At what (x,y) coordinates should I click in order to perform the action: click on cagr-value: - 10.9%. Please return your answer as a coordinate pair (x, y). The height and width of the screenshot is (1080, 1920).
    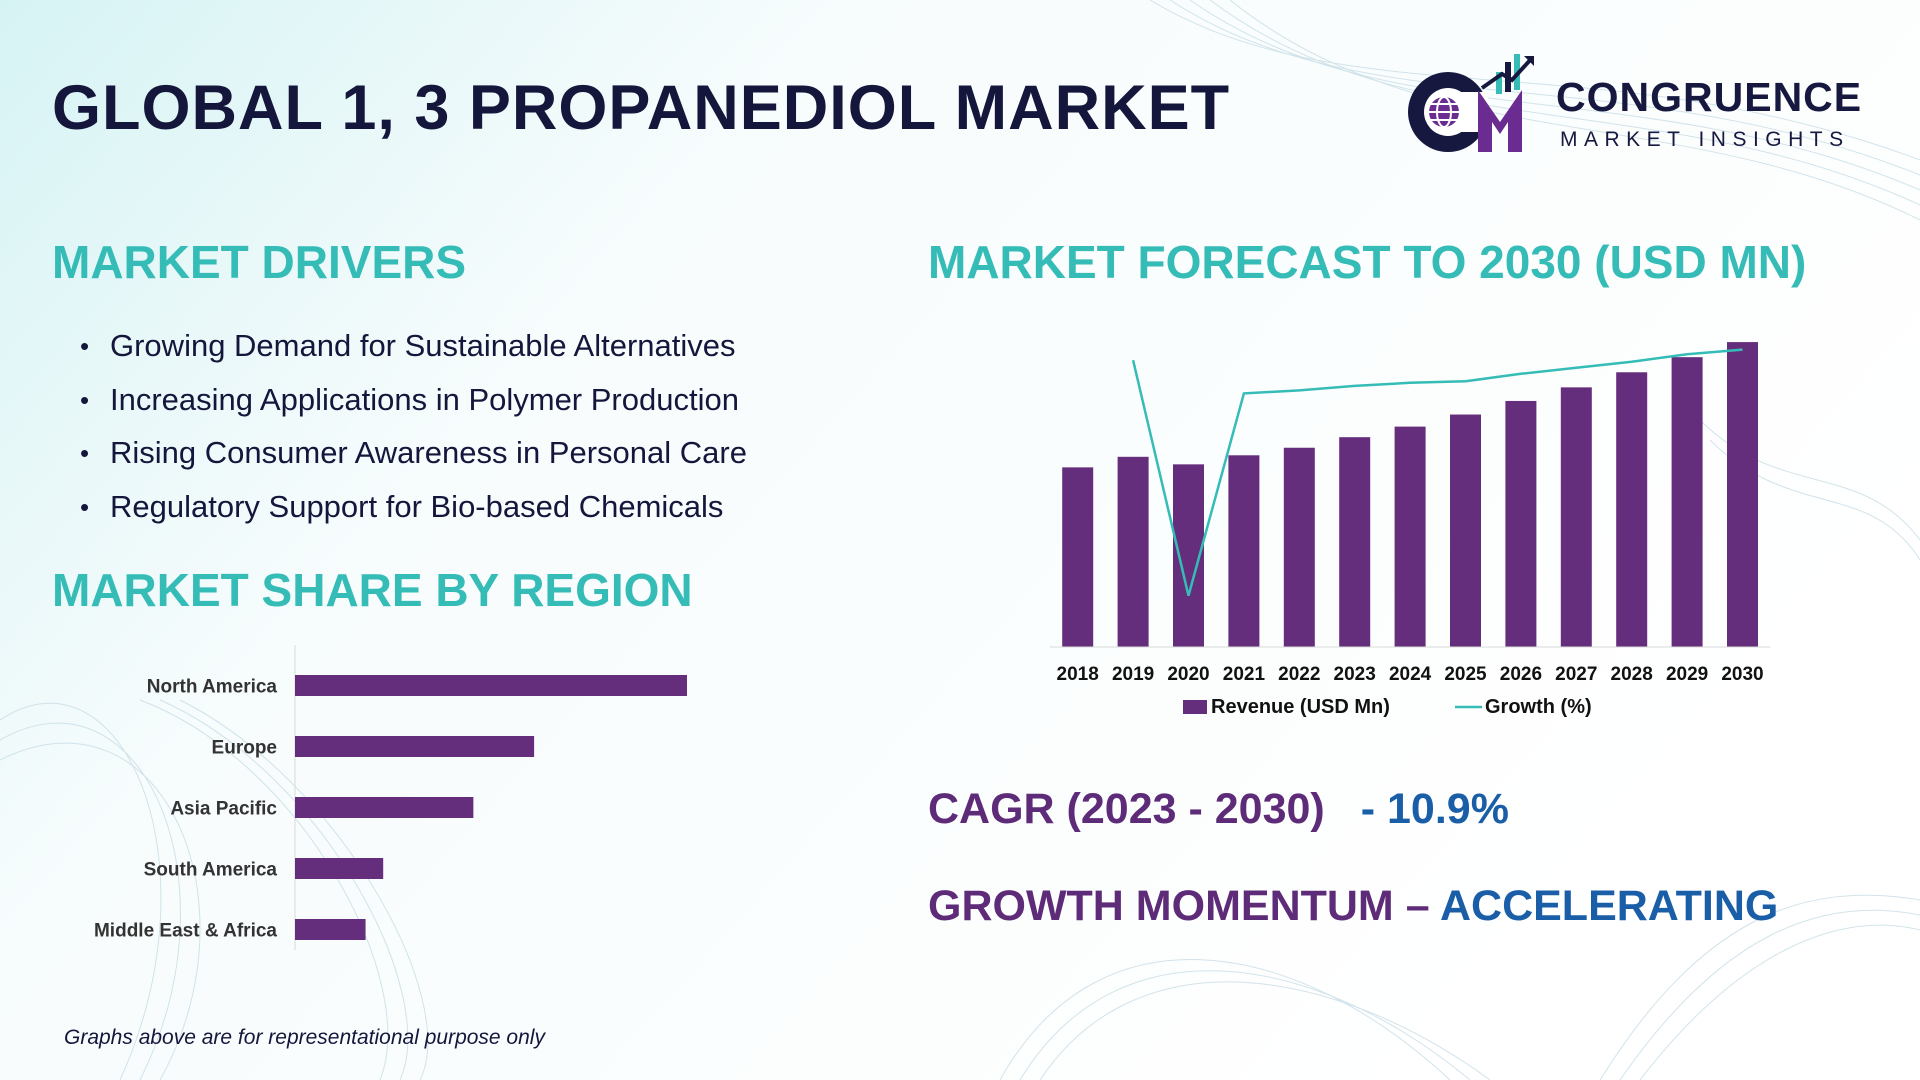
    Looking at the image, I should click on (1434, 809).